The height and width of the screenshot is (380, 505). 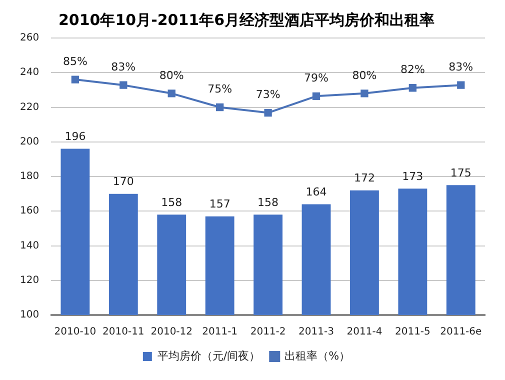 What do you see at coordinates (30, 38) in the screenshot?
I see `y-tick-label: 260` at bounding box center [30, 38].